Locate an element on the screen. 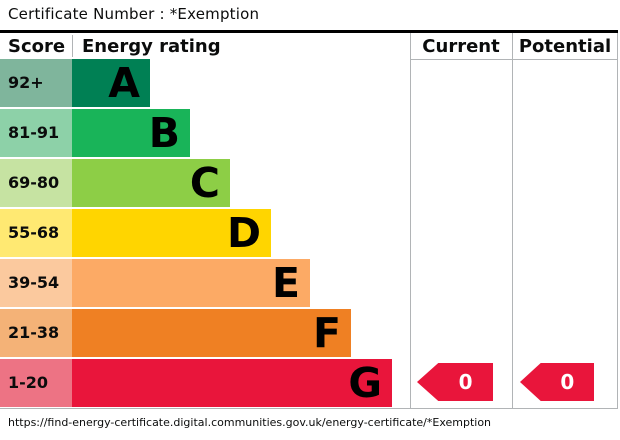 Image resolution: width=620 pixels, height=440 pixels. band-c-bar: C is located at coordinates (151, 183).